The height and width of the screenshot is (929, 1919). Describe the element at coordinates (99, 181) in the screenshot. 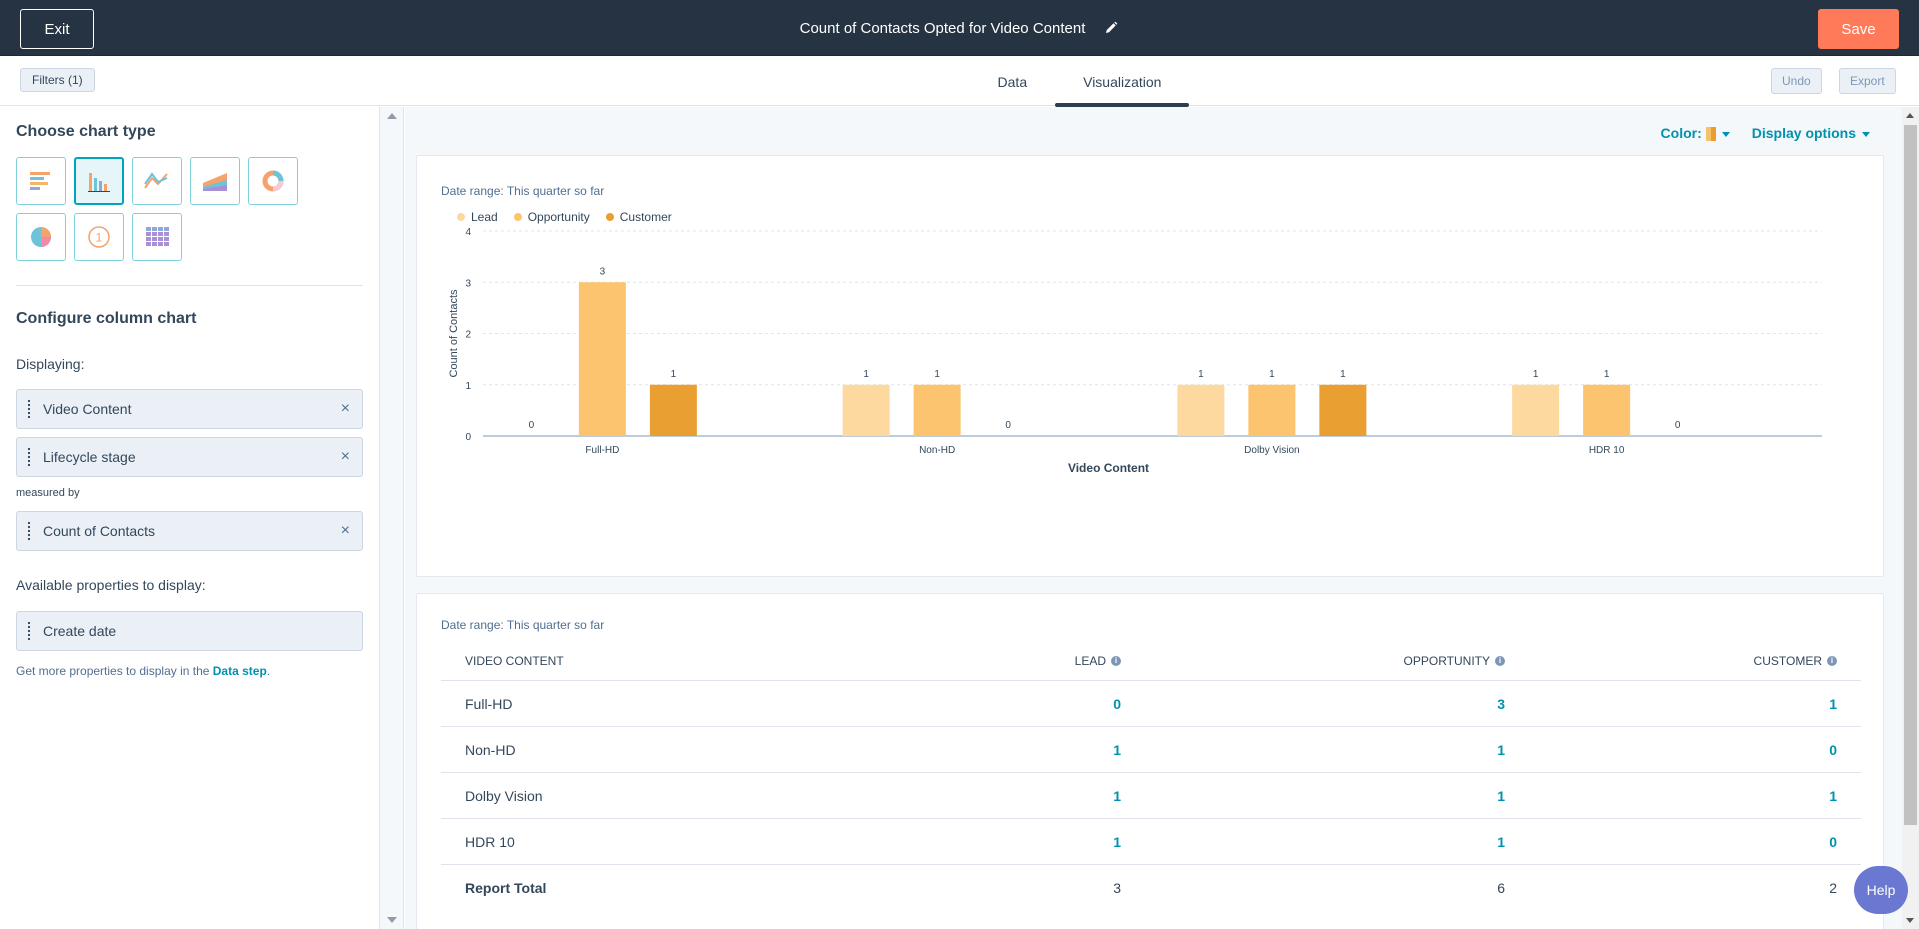

I see `column-chart-button` at that location.